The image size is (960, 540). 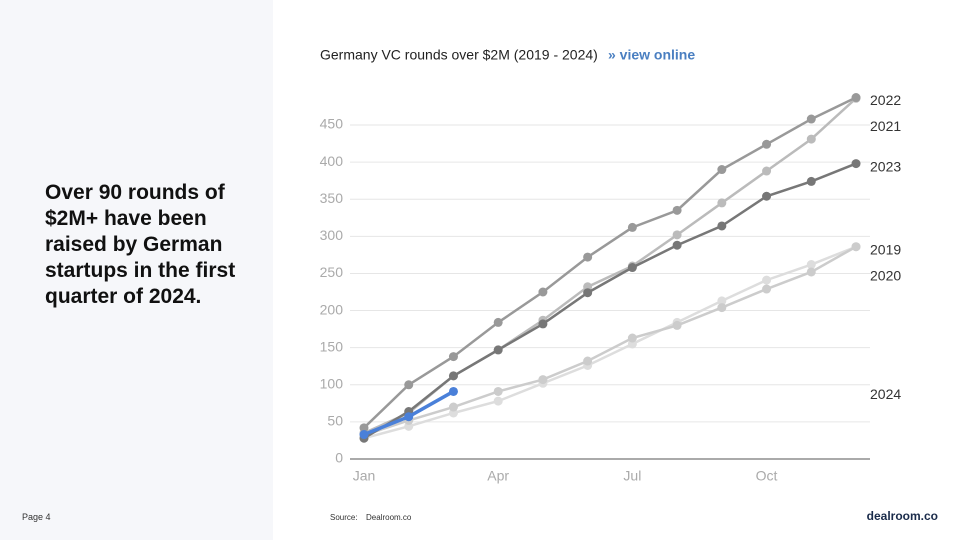 What do you see at coordinates (364, 476) in the screenshot?
I see `x-tick-label: Jan` at bounding box center [364, 476].